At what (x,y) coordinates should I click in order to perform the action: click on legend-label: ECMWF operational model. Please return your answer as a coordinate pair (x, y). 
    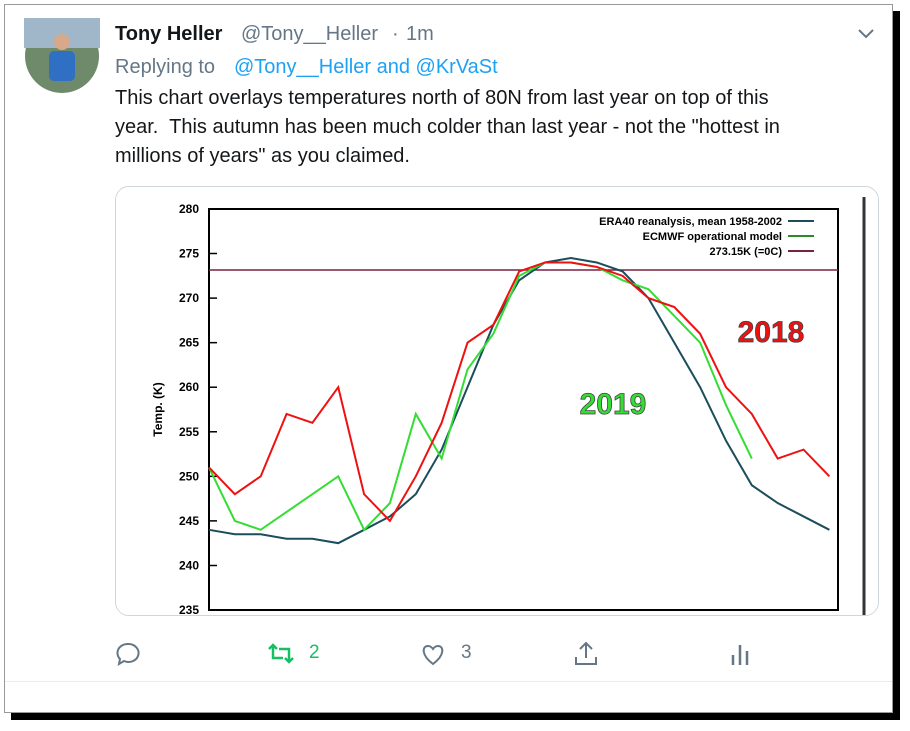
    Looking at the image, I should click on (712, 237).